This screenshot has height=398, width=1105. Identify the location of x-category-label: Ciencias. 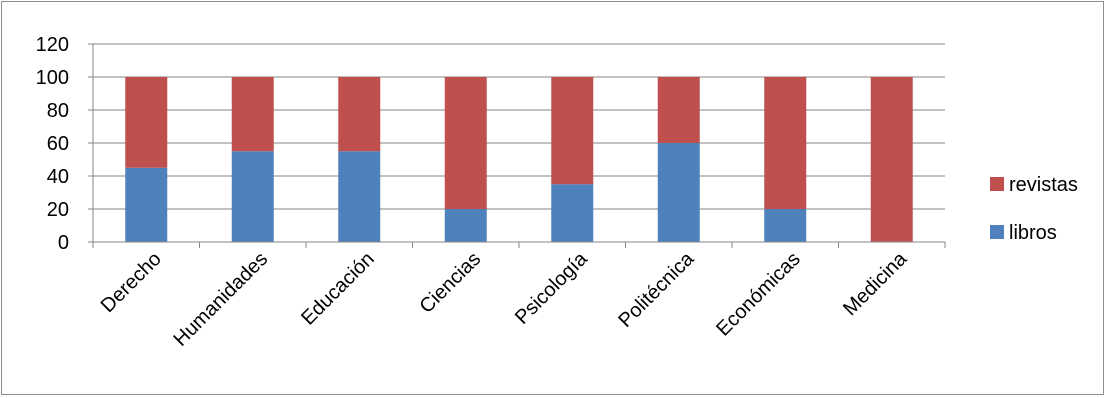
(450, 283).